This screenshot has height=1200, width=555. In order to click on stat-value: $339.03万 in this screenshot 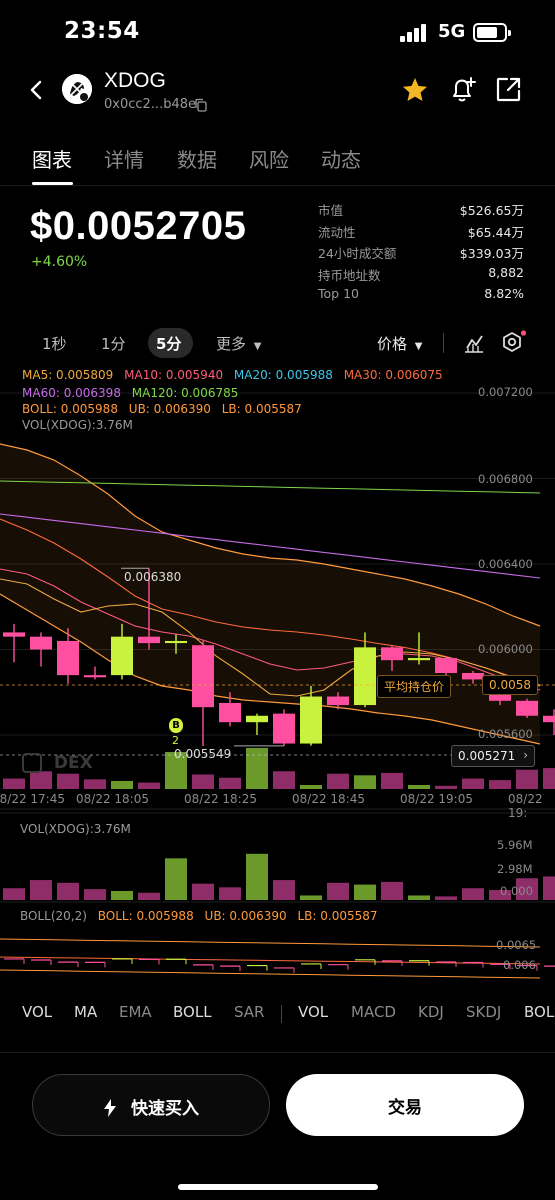, I will do `click(491, 253)`.